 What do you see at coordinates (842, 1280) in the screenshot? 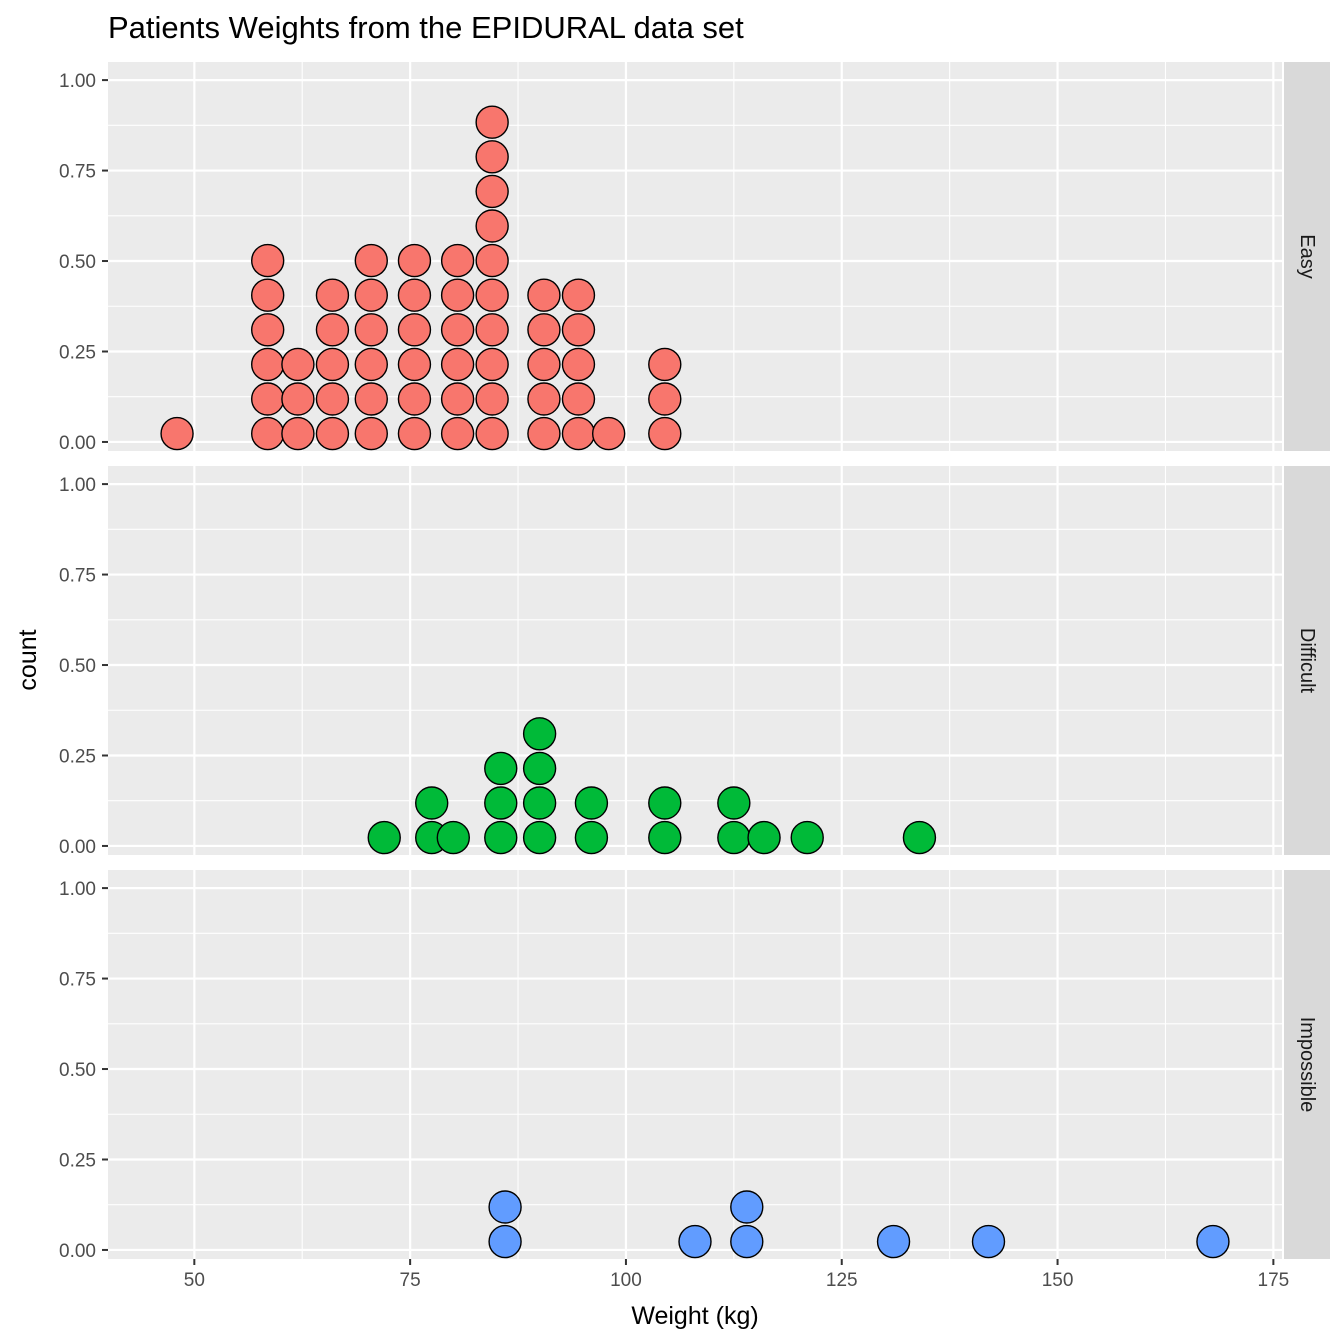
I see `x-tick-label: 125` at bounding box center [842, 1280].